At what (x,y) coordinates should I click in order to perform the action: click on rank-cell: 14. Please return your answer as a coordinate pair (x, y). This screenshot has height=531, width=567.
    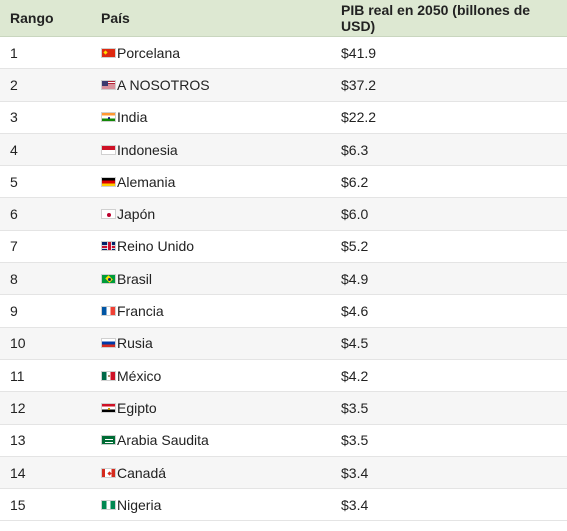
    Looking at the image, I should click on (18, 472).